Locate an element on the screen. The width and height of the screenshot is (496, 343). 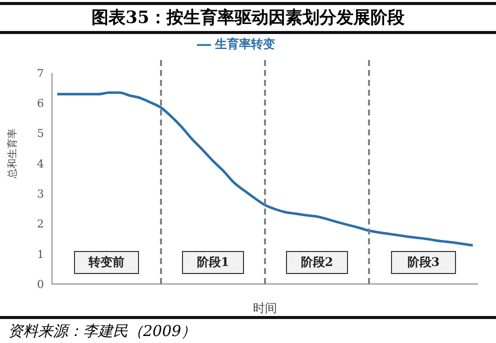
y-tick-label: 4 is located at coordinates (40, 163).